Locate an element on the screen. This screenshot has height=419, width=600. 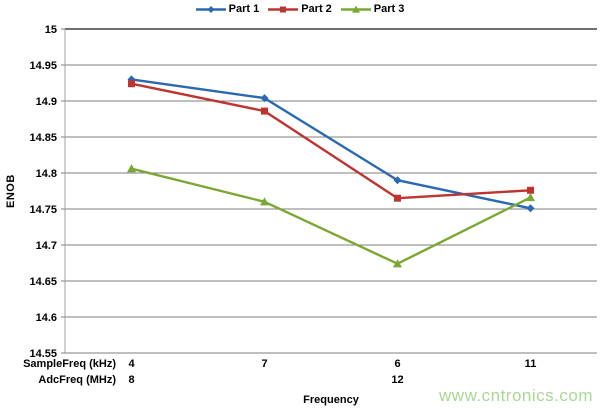
diamond-marker-icon is located at coordinates (210, 9).